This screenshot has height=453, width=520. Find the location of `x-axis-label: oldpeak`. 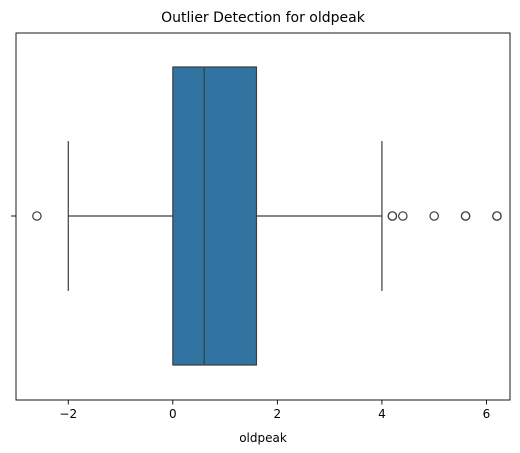

x-axis-label: oldpeak is located at coordinates (263, 438).